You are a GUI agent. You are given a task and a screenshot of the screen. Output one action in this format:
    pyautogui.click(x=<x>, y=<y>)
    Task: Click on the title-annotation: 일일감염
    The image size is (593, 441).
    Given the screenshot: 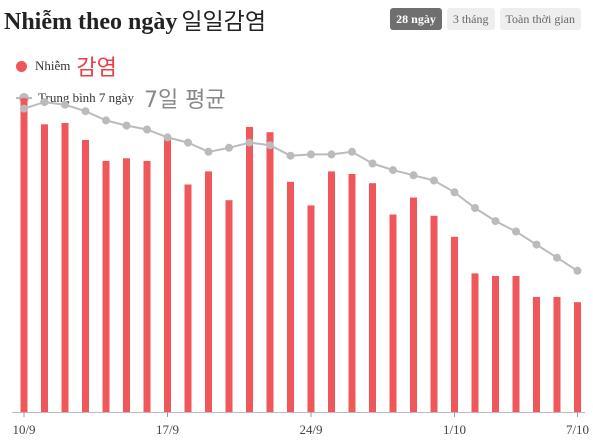 What is the action you would take?
    pyautogui.click(x=223, y=22)
    